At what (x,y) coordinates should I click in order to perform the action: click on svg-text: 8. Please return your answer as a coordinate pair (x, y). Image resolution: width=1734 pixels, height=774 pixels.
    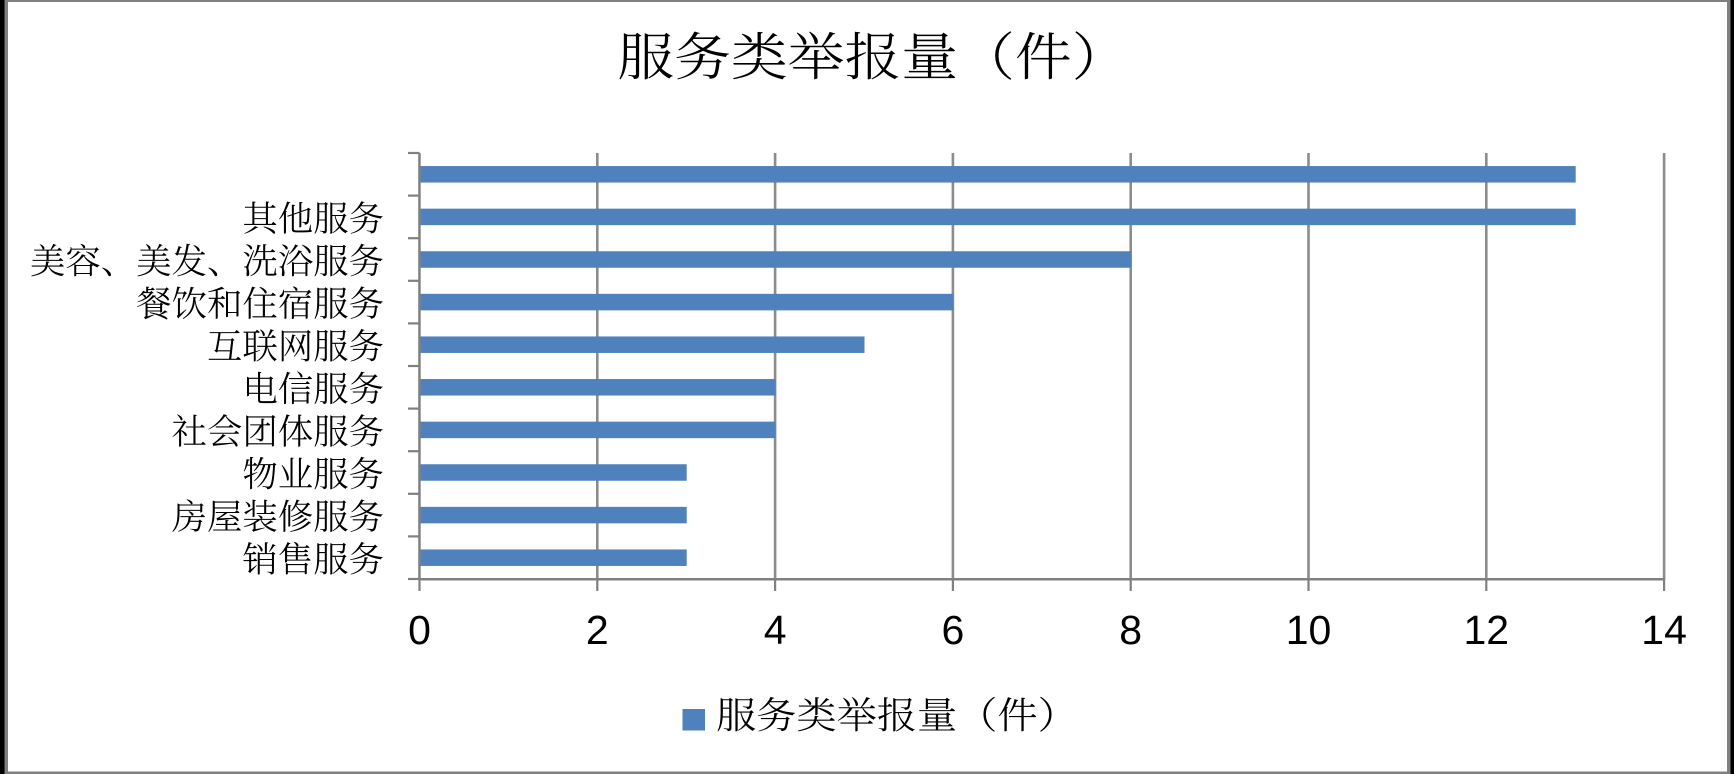
    Looking at the image, I should click on (1130, 630).